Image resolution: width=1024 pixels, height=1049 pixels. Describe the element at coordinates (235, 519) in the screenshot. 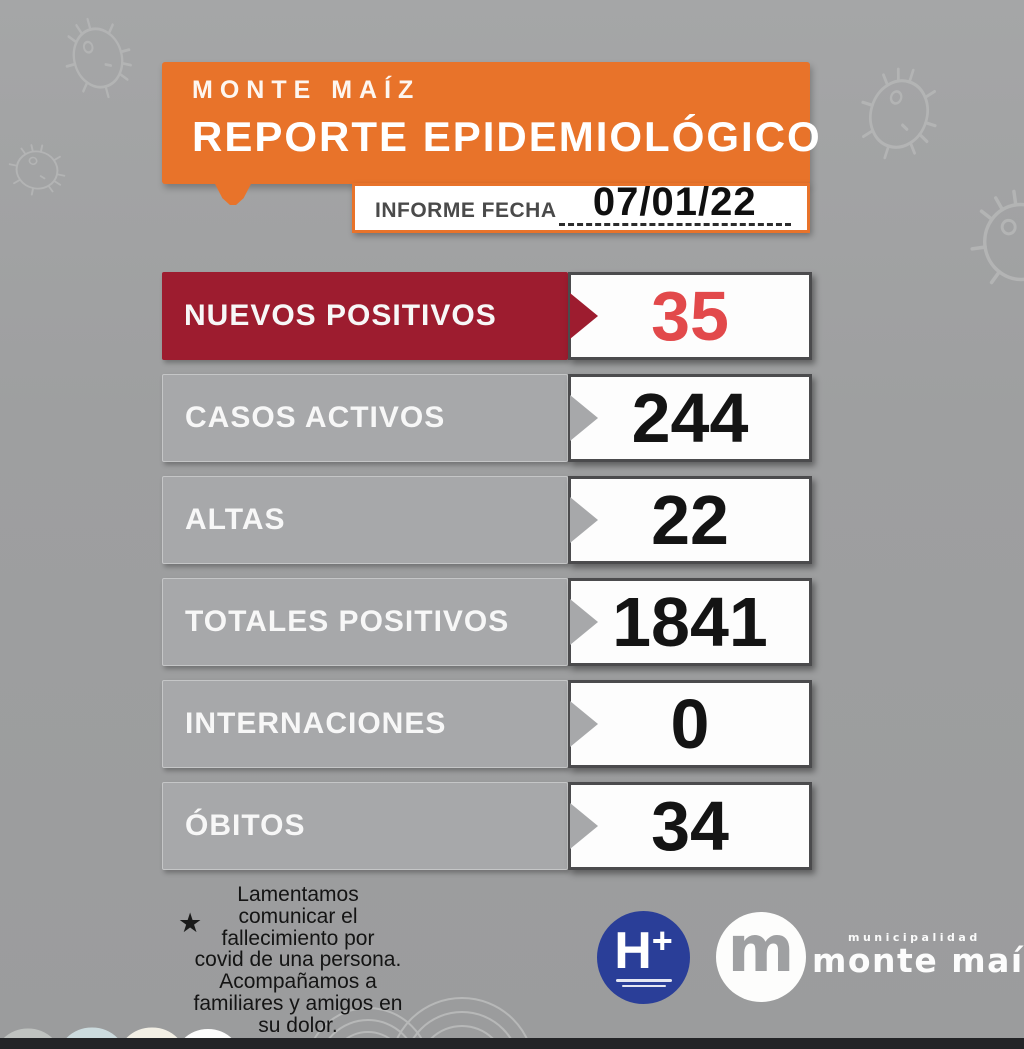

I see `stat-label: ALTAS` at that location.